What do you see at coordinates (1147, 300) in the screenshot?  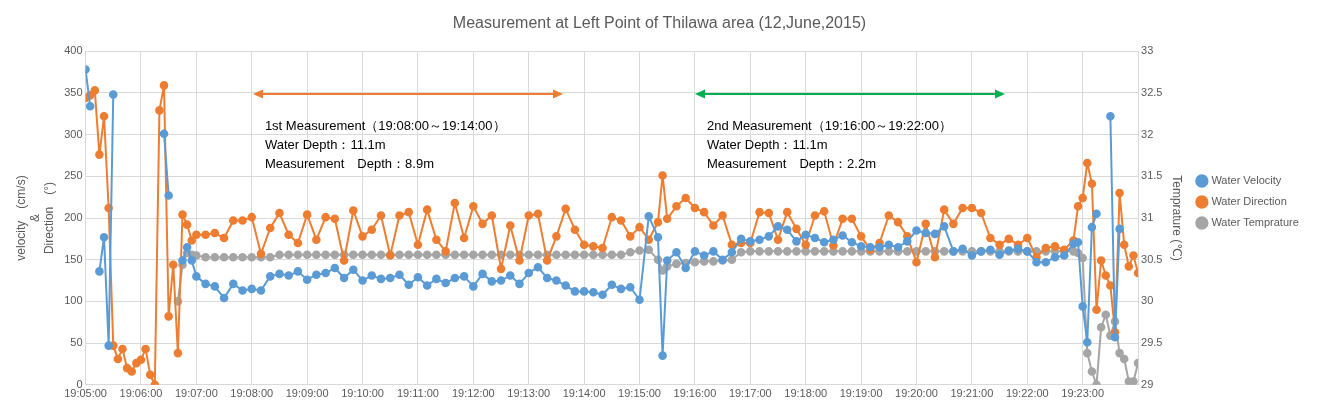 I see `y2-tick-label: 30` at bounding box center [1147, 300].